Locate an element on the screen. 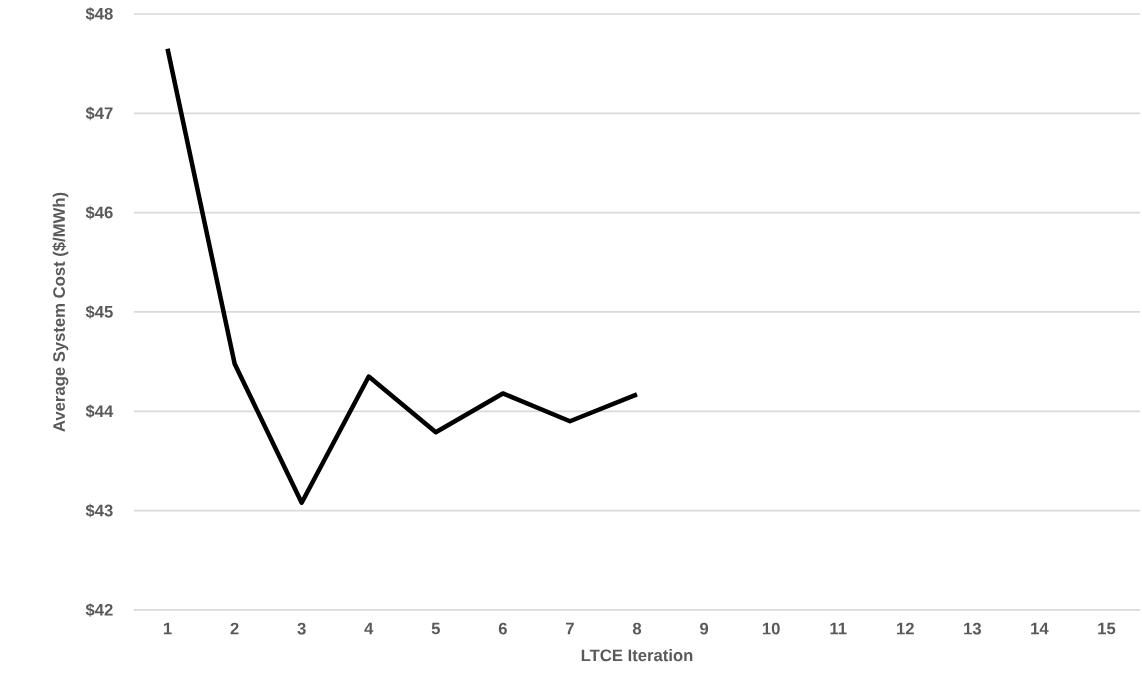  x-tick-label: 1 is located at coordinates (167, 628).